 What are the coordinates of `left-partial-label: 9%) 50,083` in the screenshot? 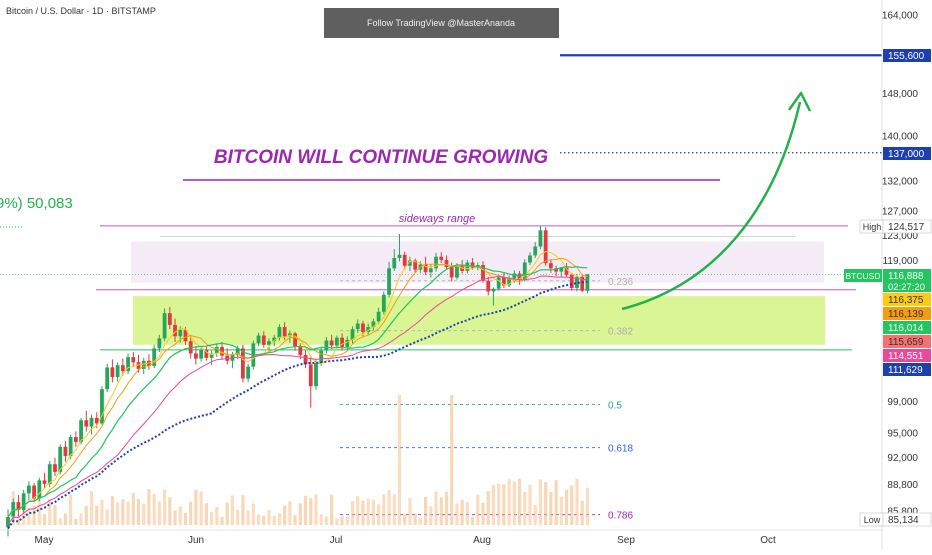 It's located at (36, 203).